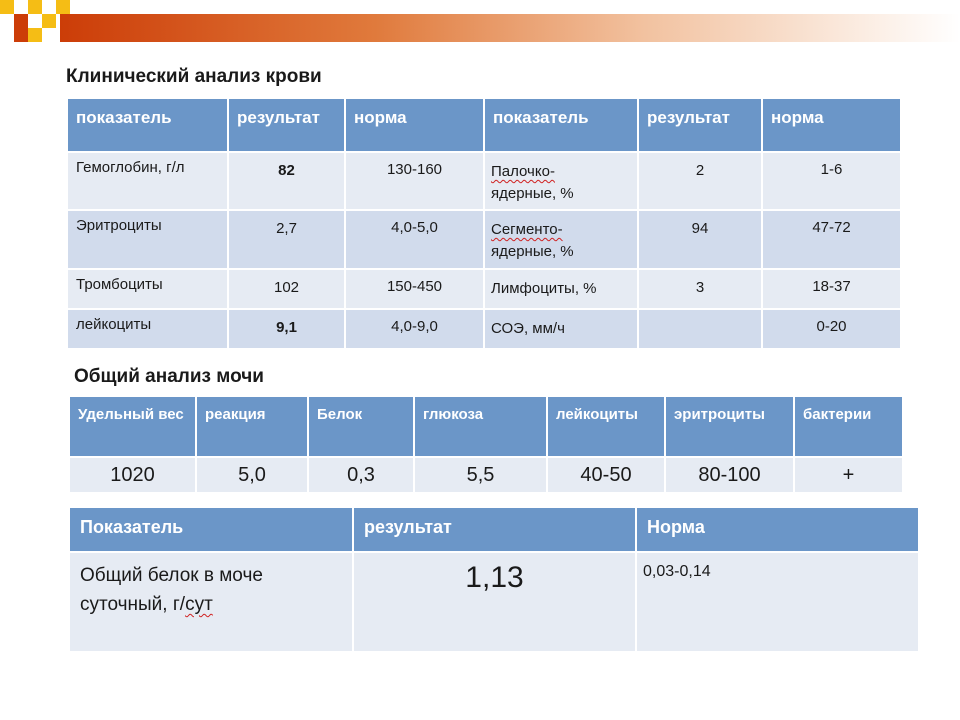 The width and height of the screenshot is (960, 720). I want to click on norm-cell: 0-20, so click(831, 329).